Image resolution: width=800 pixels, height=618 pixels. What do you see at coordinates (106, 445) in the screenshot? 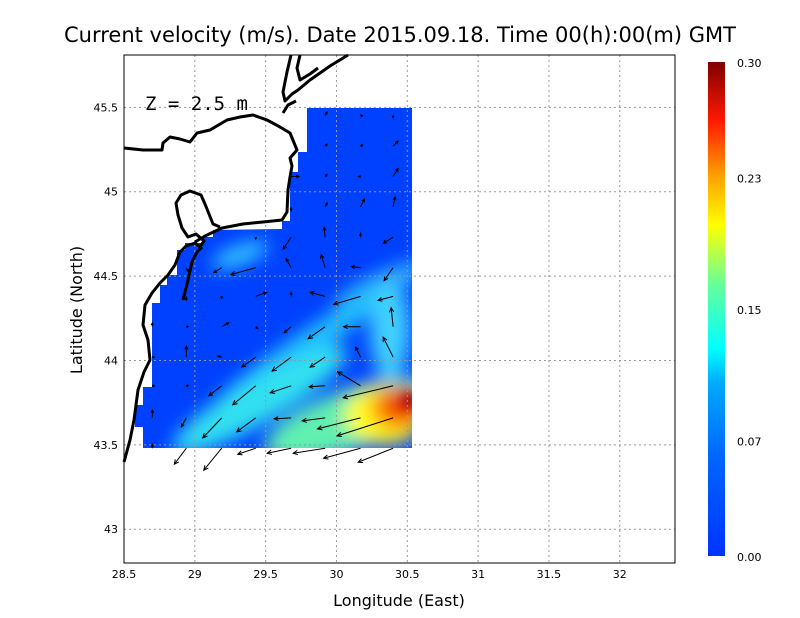
I see `y-tick-label: 43.5` at bounding box center [106, 445].